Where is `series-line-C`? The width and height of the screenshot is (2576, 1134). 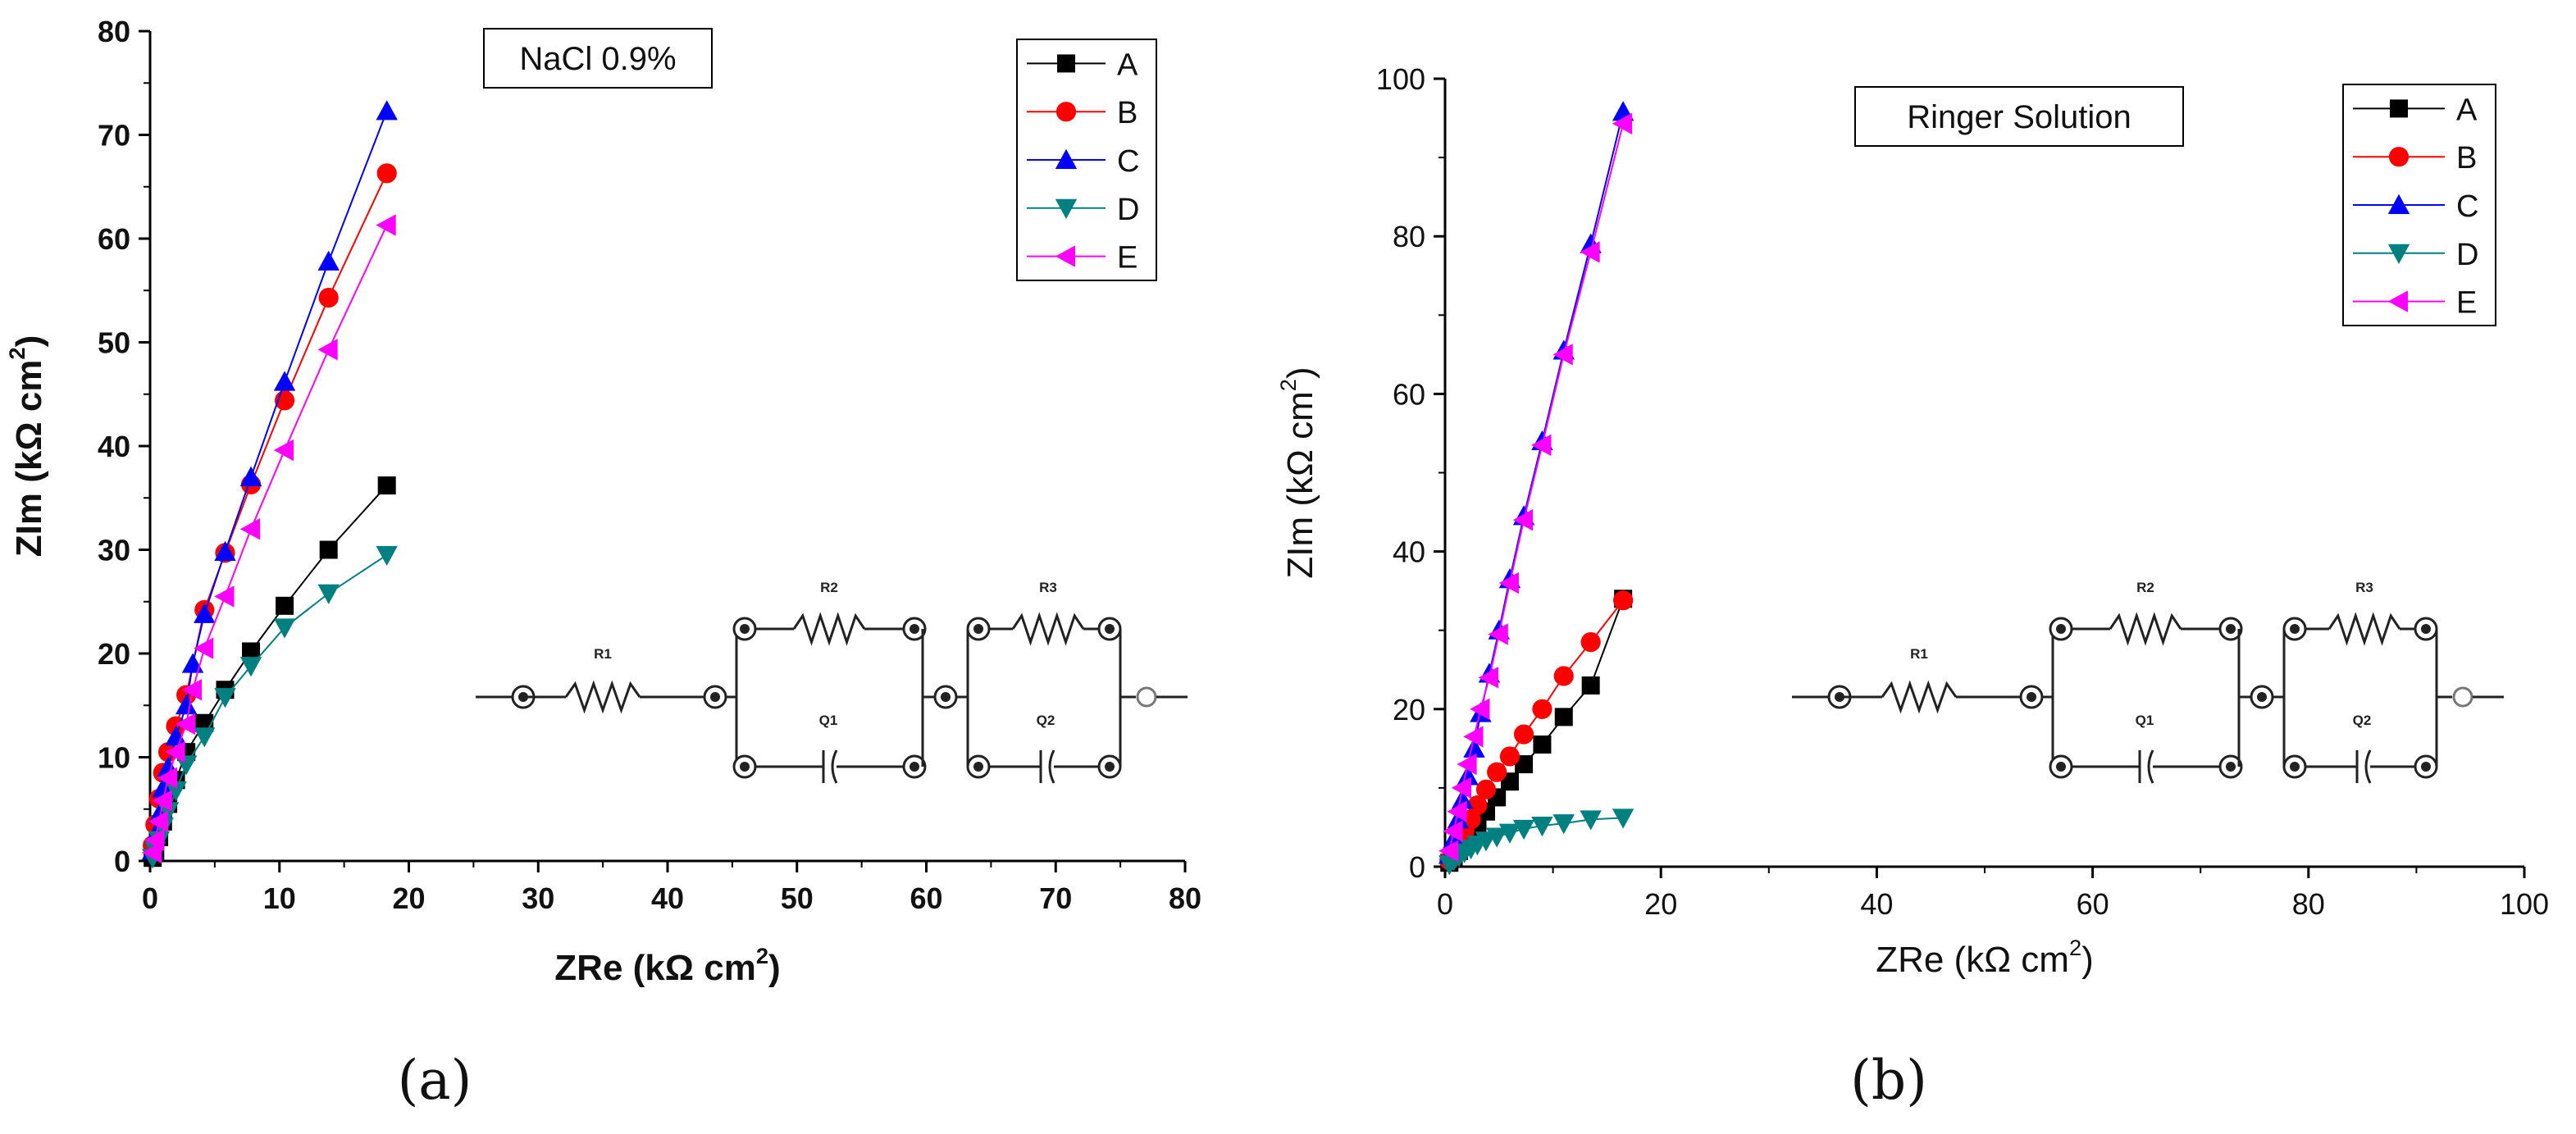 series-line-C is located at coordinates (270, 481).